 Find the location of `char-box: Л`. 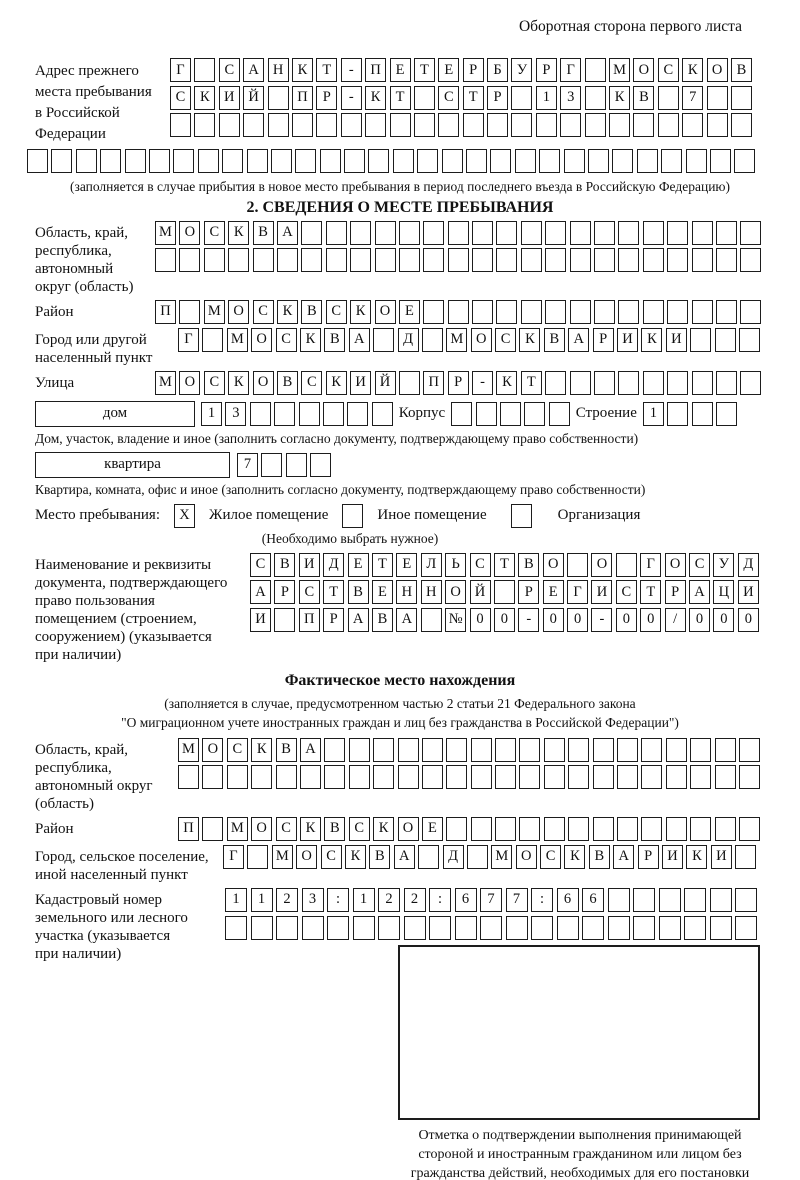

char-box: Л is located at coordinates (431, 564).